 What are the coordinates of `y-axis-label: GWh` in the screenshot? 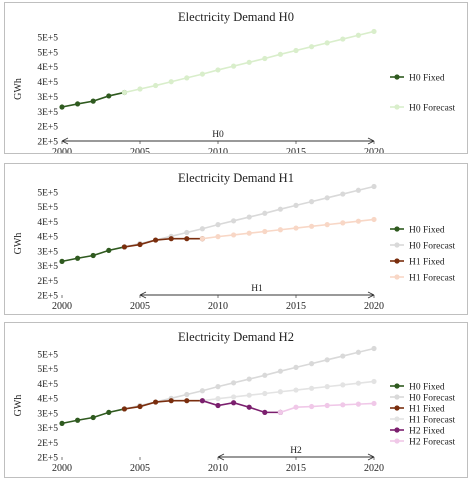 It's located at (18, 406).